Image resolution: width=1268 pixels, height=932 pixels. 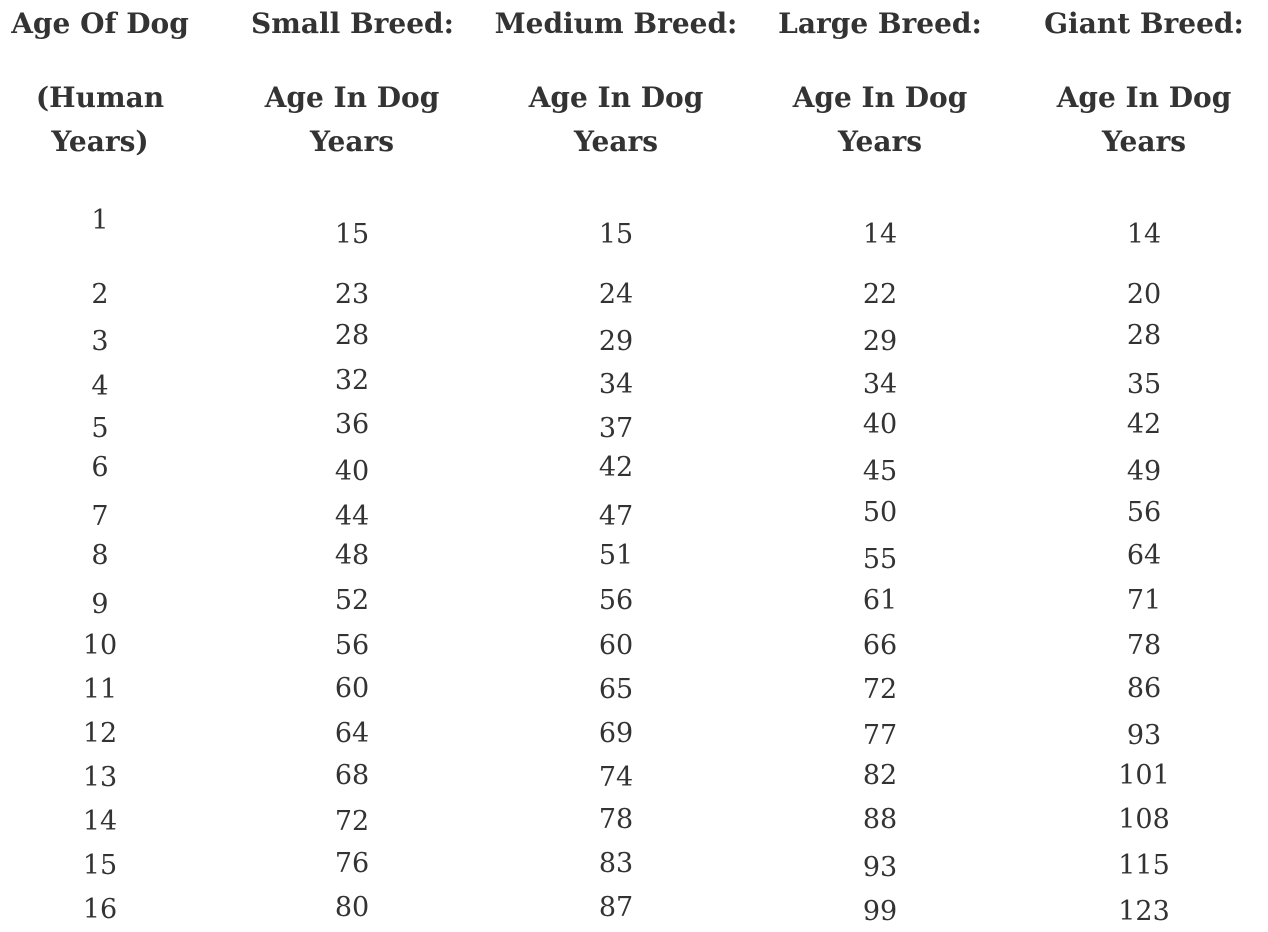 I want to click on human-age-cell: 6, so click(x=100, y=467).